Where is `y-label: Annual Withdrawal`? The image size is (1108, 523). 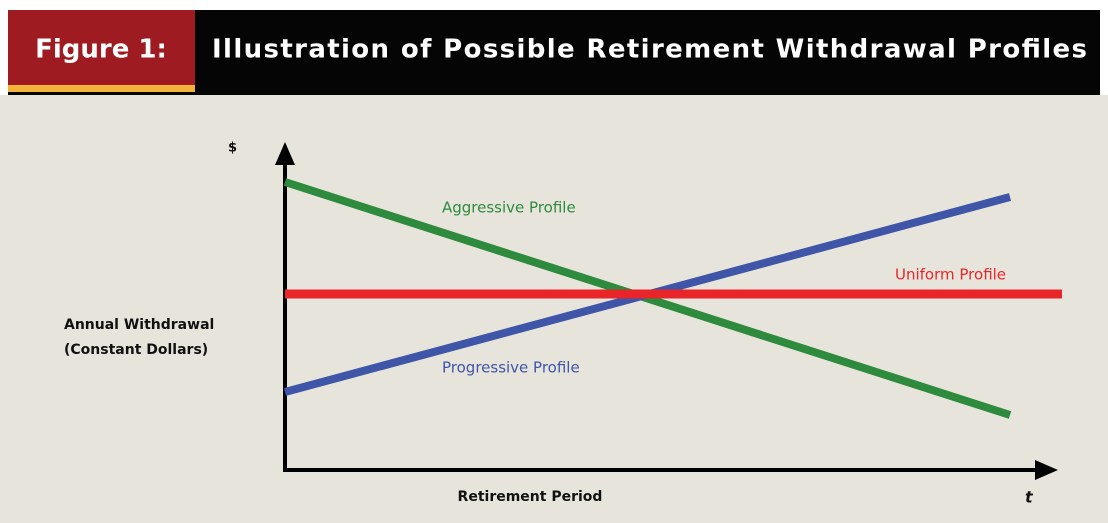 y-label: Annual Withdrawal is located at coordinates (139, 325).